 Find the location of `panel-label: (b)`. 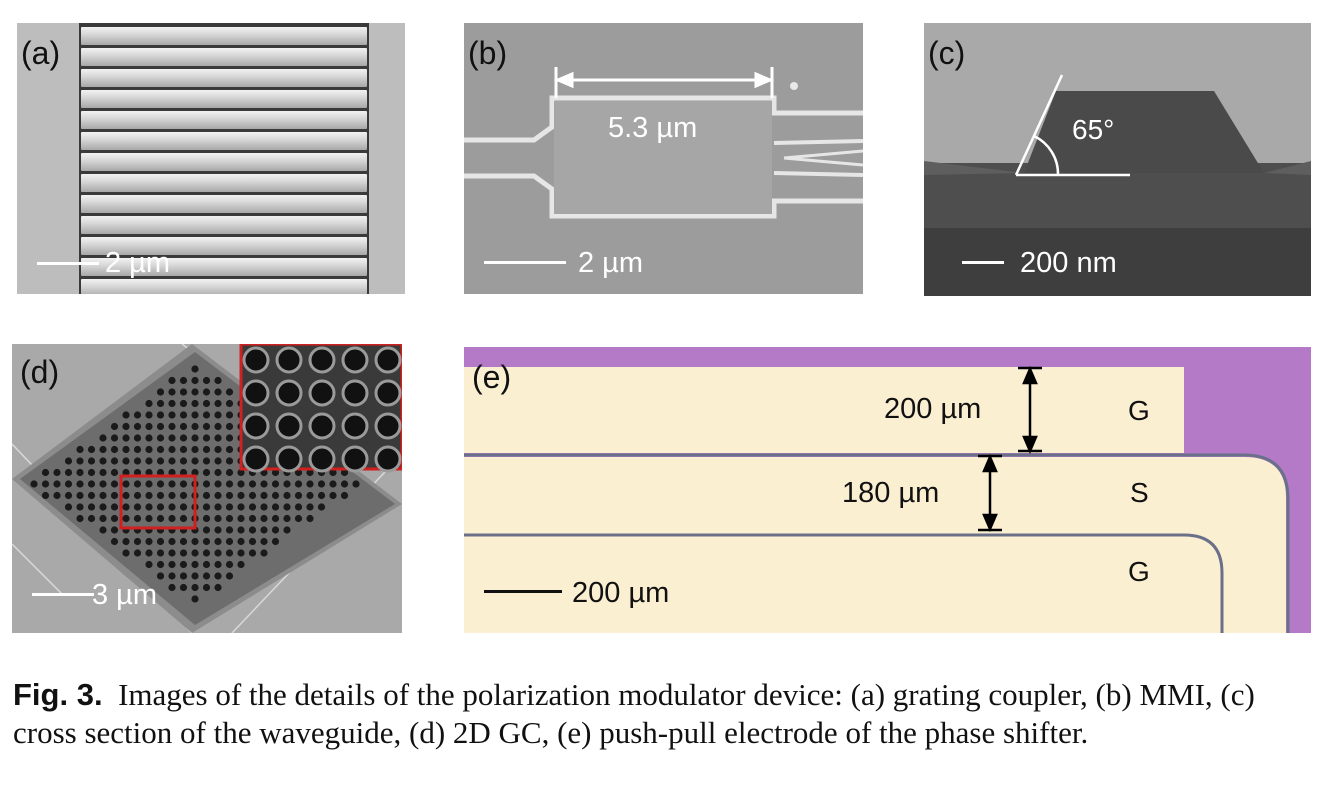

panel-label: (b) is located at coordinates (488, 53).